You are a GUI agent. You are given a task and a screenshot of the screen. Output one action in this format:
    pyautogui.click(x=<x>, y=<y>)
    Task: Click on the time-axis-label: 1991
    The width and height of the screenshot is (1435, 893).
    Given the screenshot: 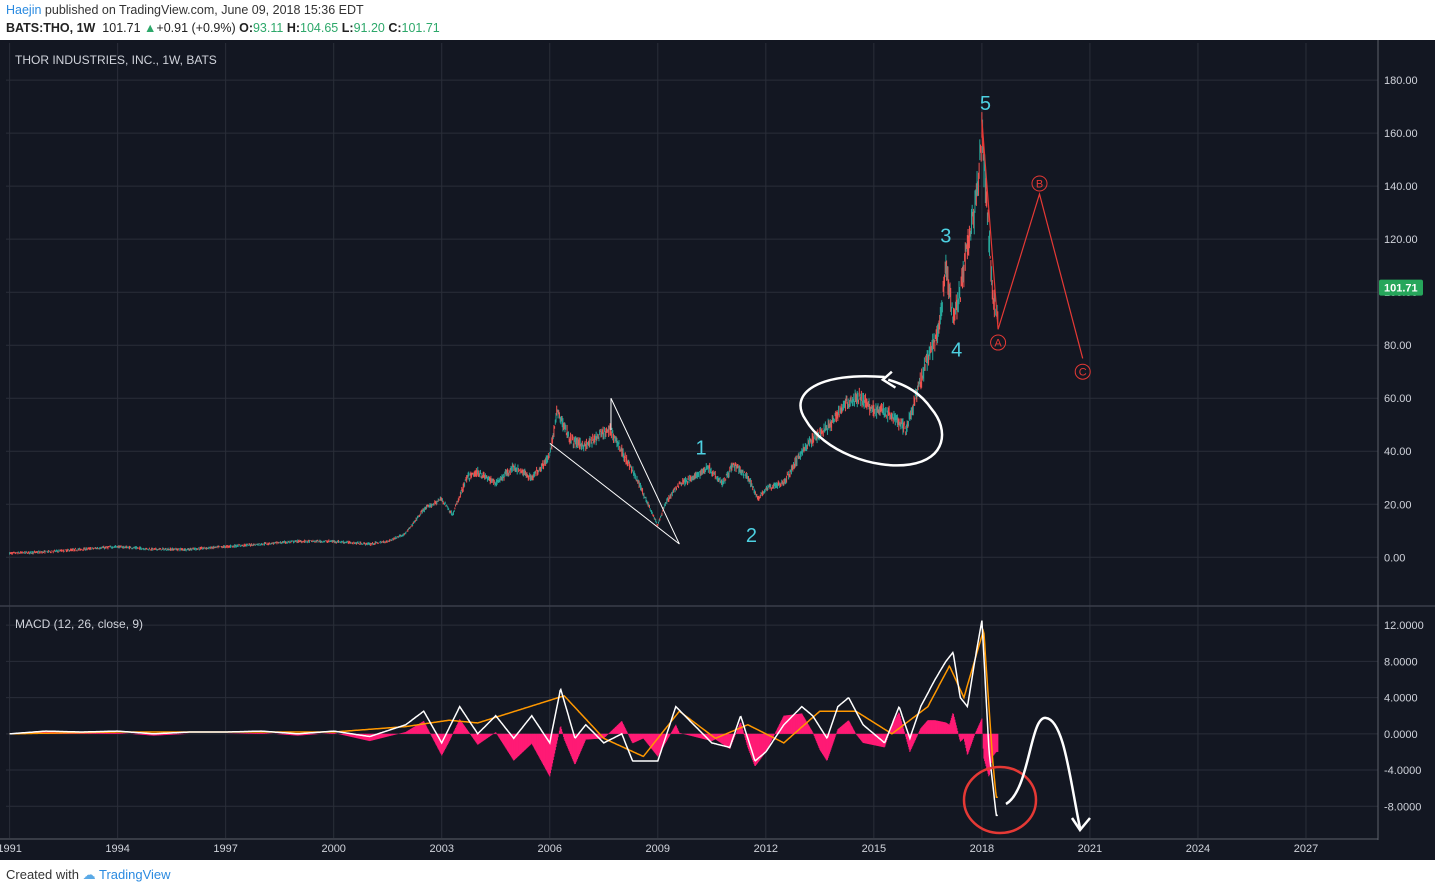 What is the action you would take?
    pyautogui.click(x=11, y=849)
    